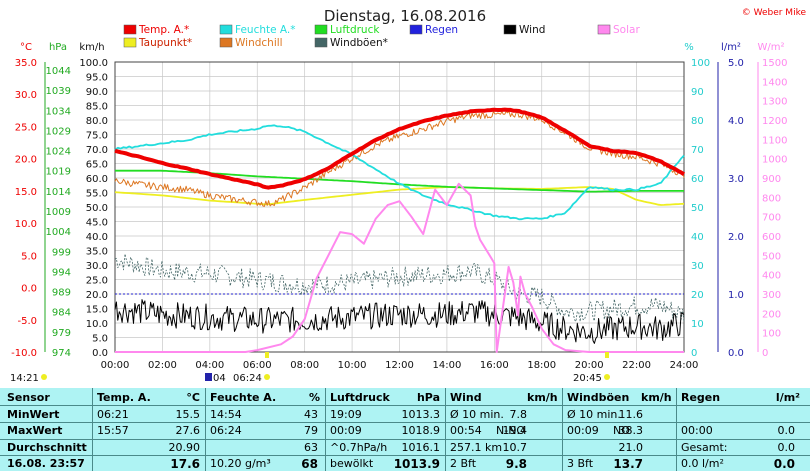 Image resolution: width=810 pixels, height=471 pixels. What do you see at coordinates (399, 365) in the screenshot?
I see `x-tick-label: 12:00` at bounding box center [399, 365].